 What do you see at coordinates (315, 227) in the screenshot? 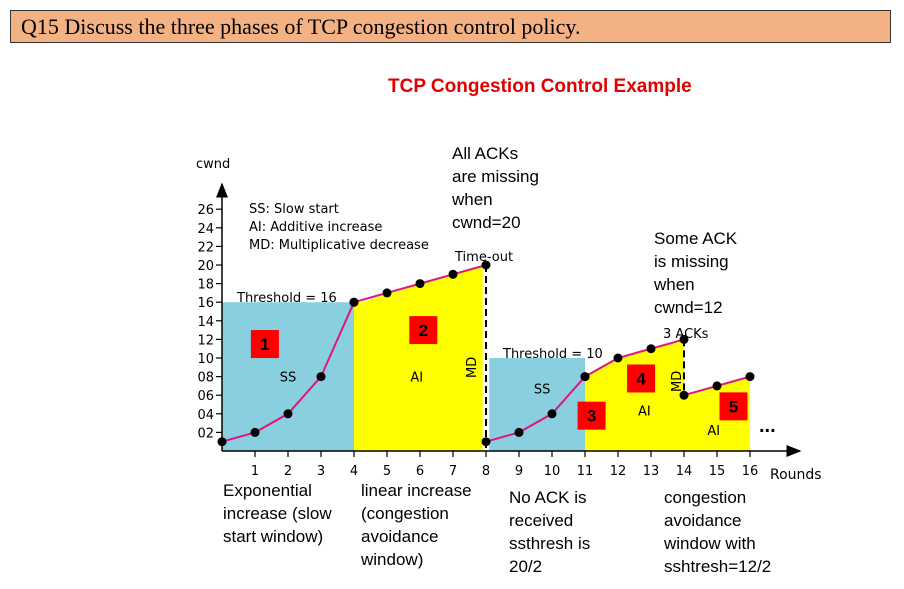
I see `legend-ai: AI: Additive increase` at bounding box center [315, 227].